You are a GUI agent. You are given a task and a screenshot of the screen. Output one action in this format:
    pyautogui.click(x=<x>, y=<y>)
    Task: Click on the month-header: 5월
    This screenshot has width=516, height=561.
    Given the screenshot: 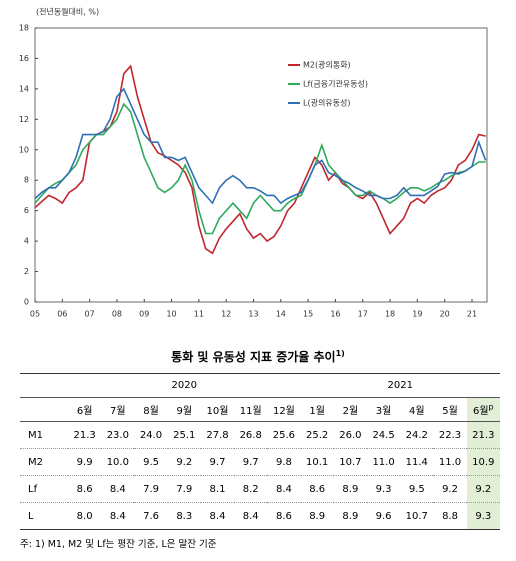 What is the action you would take?
    pyautogui.click(x=450, y=409)
    